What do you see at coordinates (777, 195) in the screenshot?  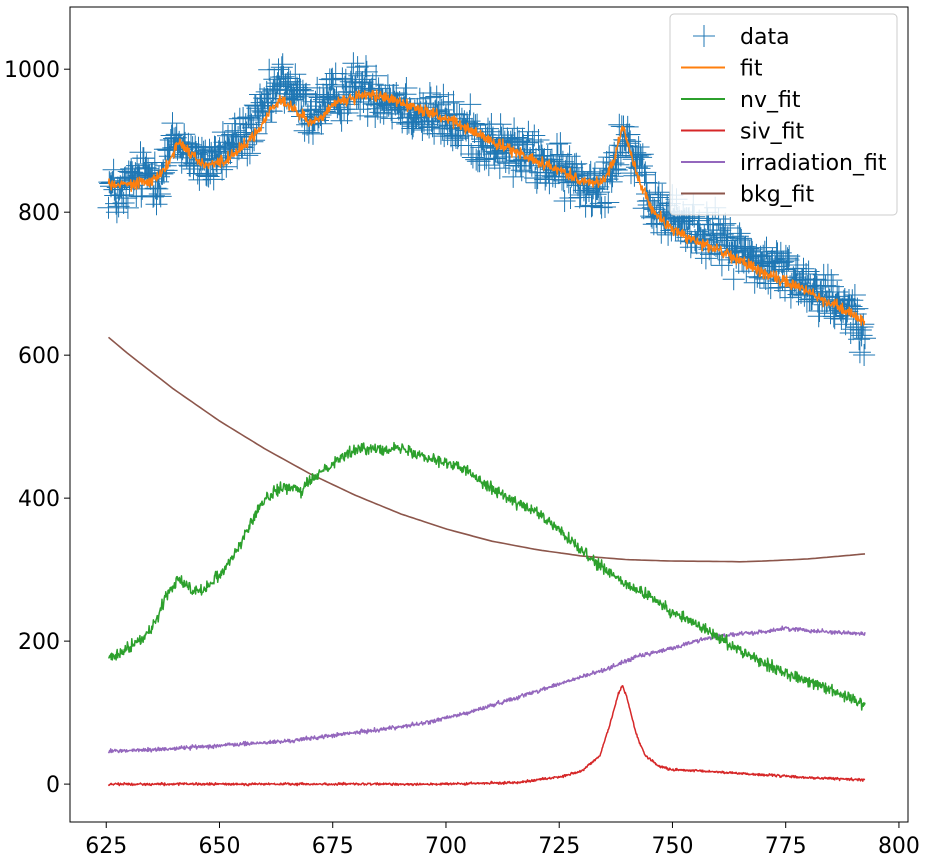 I see `legend-label: bkg_fit` at bounding box center [777, 195].